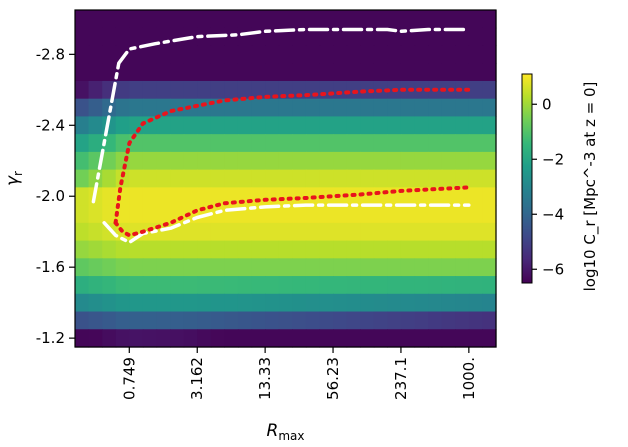 The height and width of the screenshot is (447, 628). I want to click on colorbar-tick-label: −2, so click(553, 159).